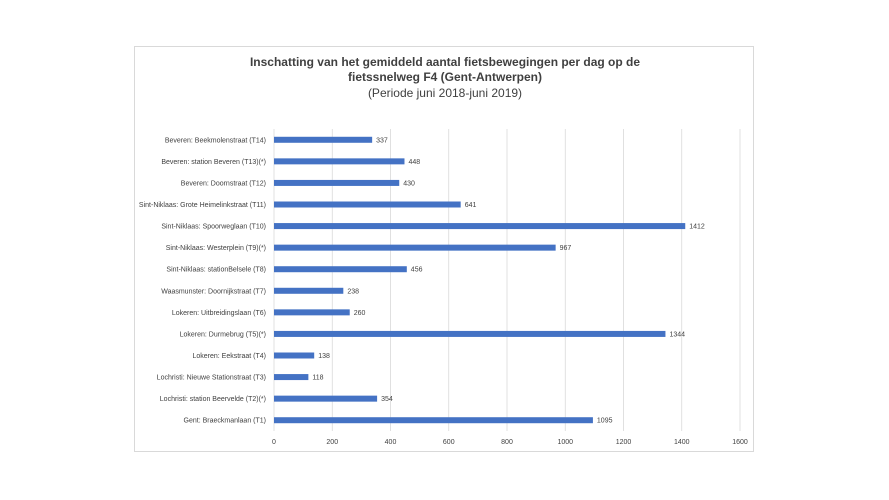  Describe the element at coordinates (682, 442) in the screenshot. I see `x-tick-label: 1400` at that location.